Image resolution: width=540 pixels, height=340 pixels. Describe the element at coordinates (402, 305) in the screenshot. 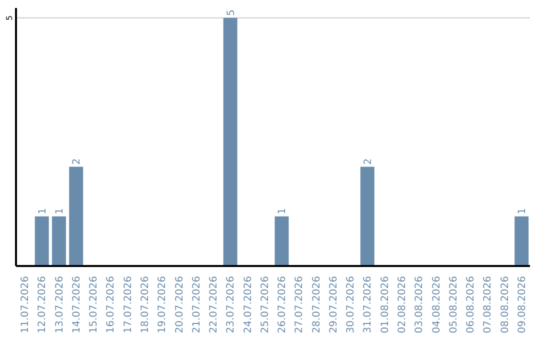

I see `x-tick-label: 02.08.2026` at that location.